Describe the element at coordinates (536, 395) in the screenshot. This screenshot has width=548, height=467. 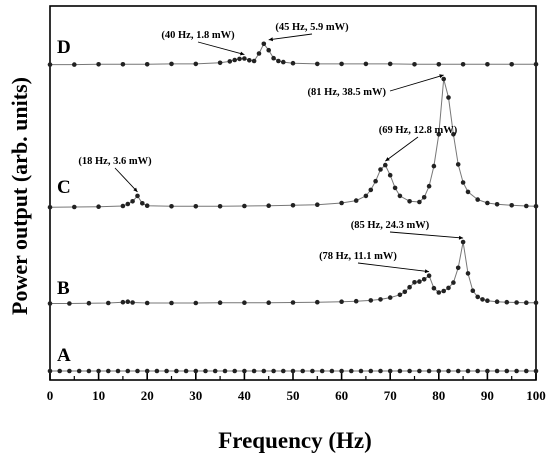
I see `x-tick-label: 100` at that location.